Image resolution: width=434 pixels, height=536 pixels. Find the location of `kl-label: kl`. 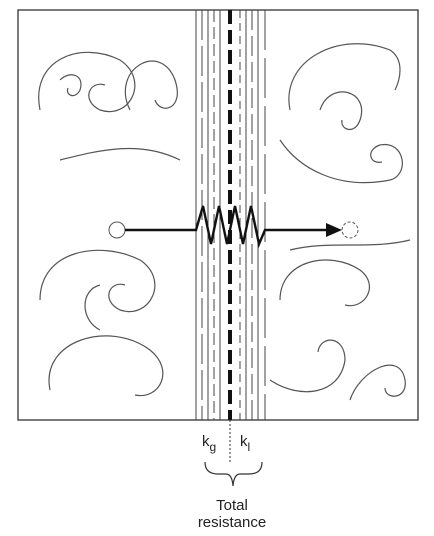

kl-label: kl is located at coordinates (245, 443).